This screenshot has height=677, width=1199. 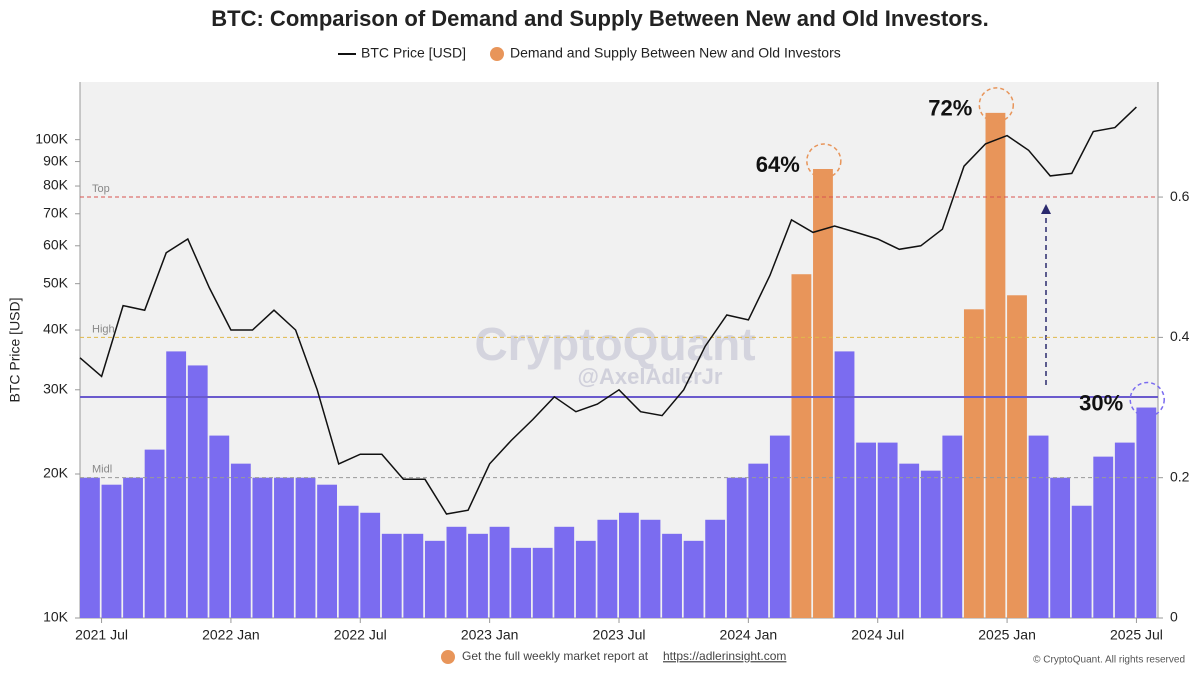 I want to click on annotation-label: 64%, so click(x=778, y=164).